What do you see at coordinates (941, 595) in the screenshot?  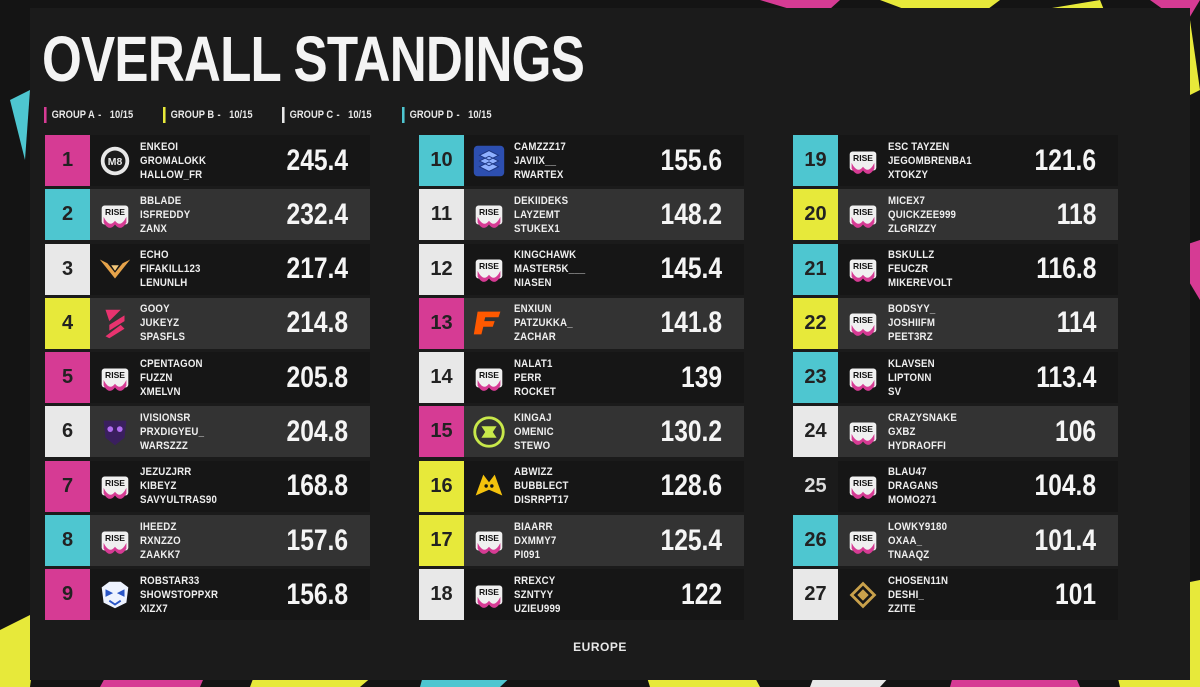 I see `player-list: CHOSEN11N DESHI_ ZZITE` at bounding box center [941, 595].